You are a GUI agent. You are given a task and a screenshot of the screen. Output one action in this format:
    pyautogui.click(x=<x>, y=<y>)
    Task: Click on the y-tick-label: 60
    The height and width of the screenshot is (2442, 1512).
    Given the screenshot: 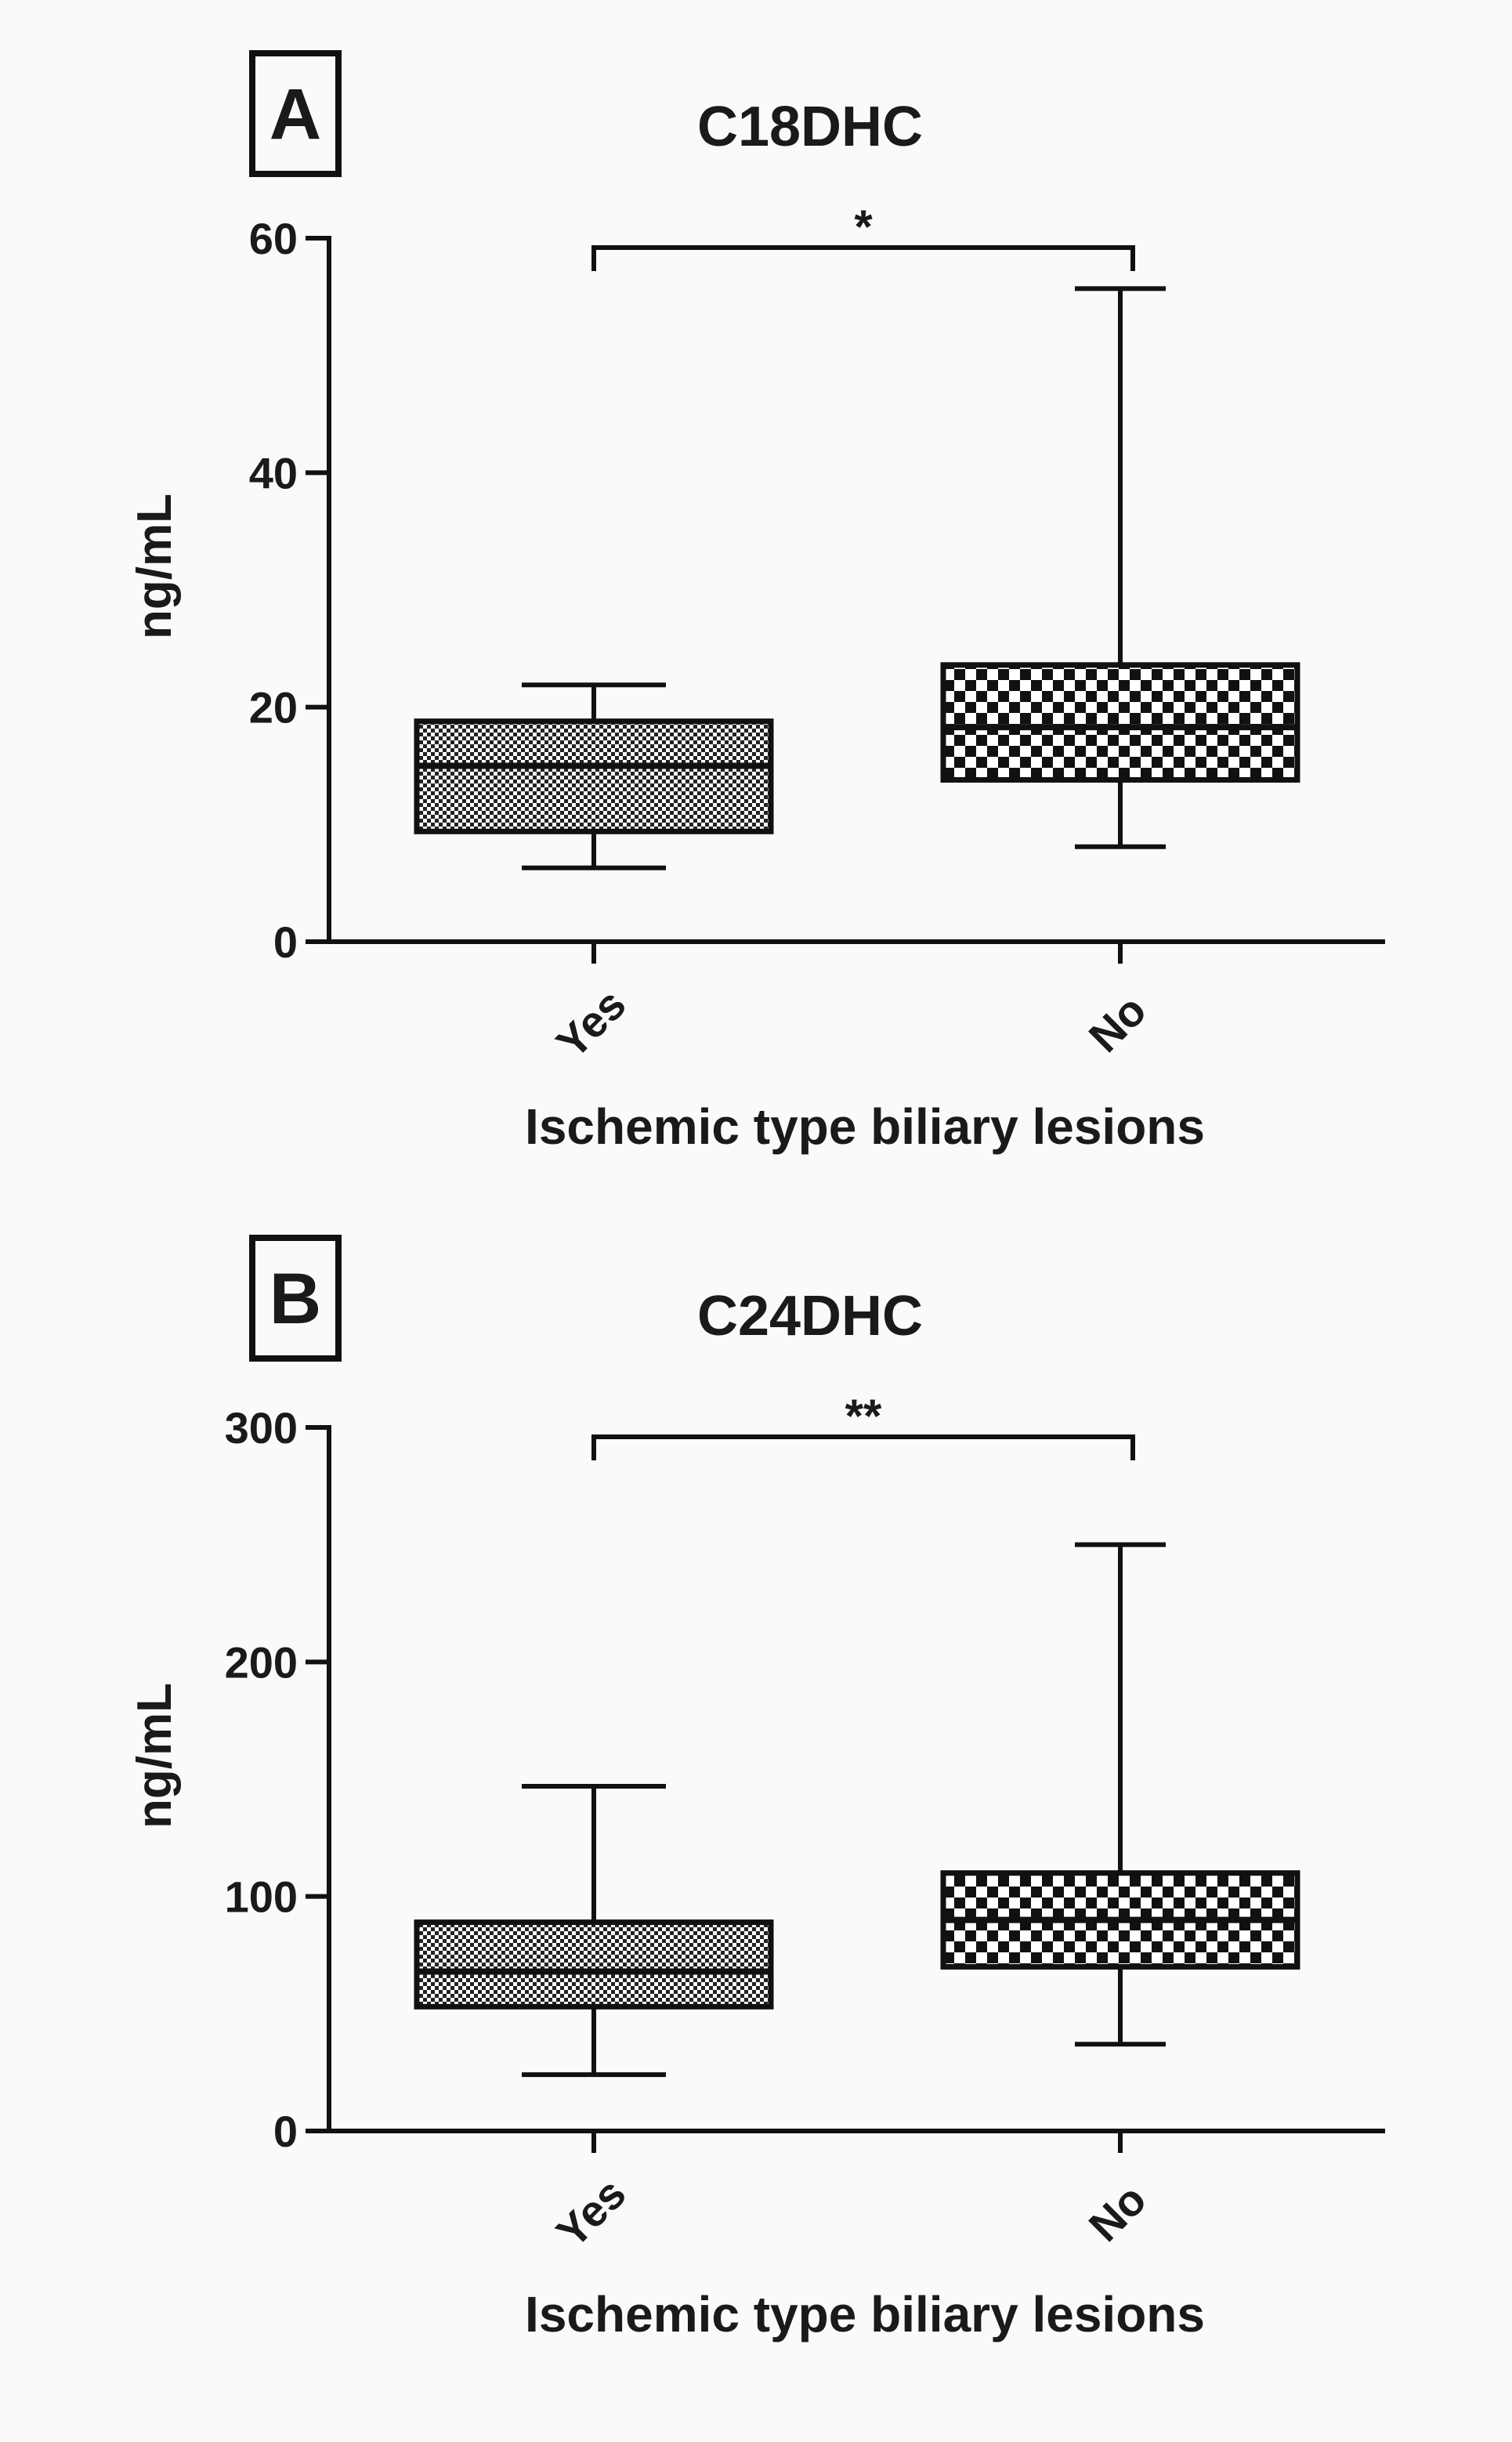 What is the action you would take?
    pyautogui.click(x=274, y=238)
    